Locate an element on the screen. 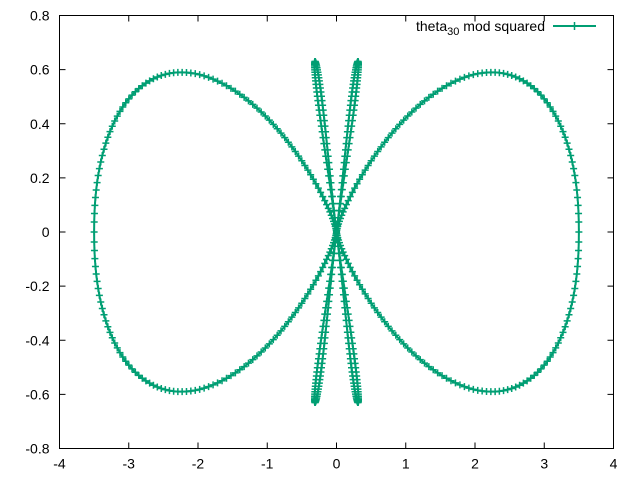  legend: theta30 mod squared is located at coordinates (506, 28).